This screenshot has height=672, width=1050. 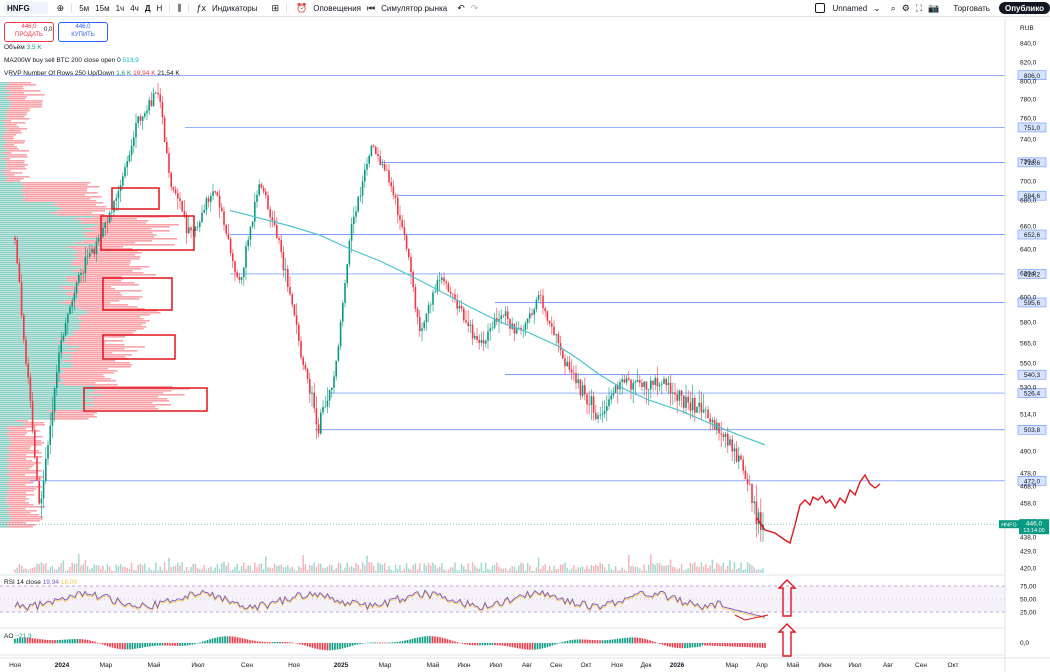 What do you see at coordinates (40, 582) in the screenshot?
I see `rsi-legend: RSI 14 close 19,94 18,05` at bounding box center [40, 582].